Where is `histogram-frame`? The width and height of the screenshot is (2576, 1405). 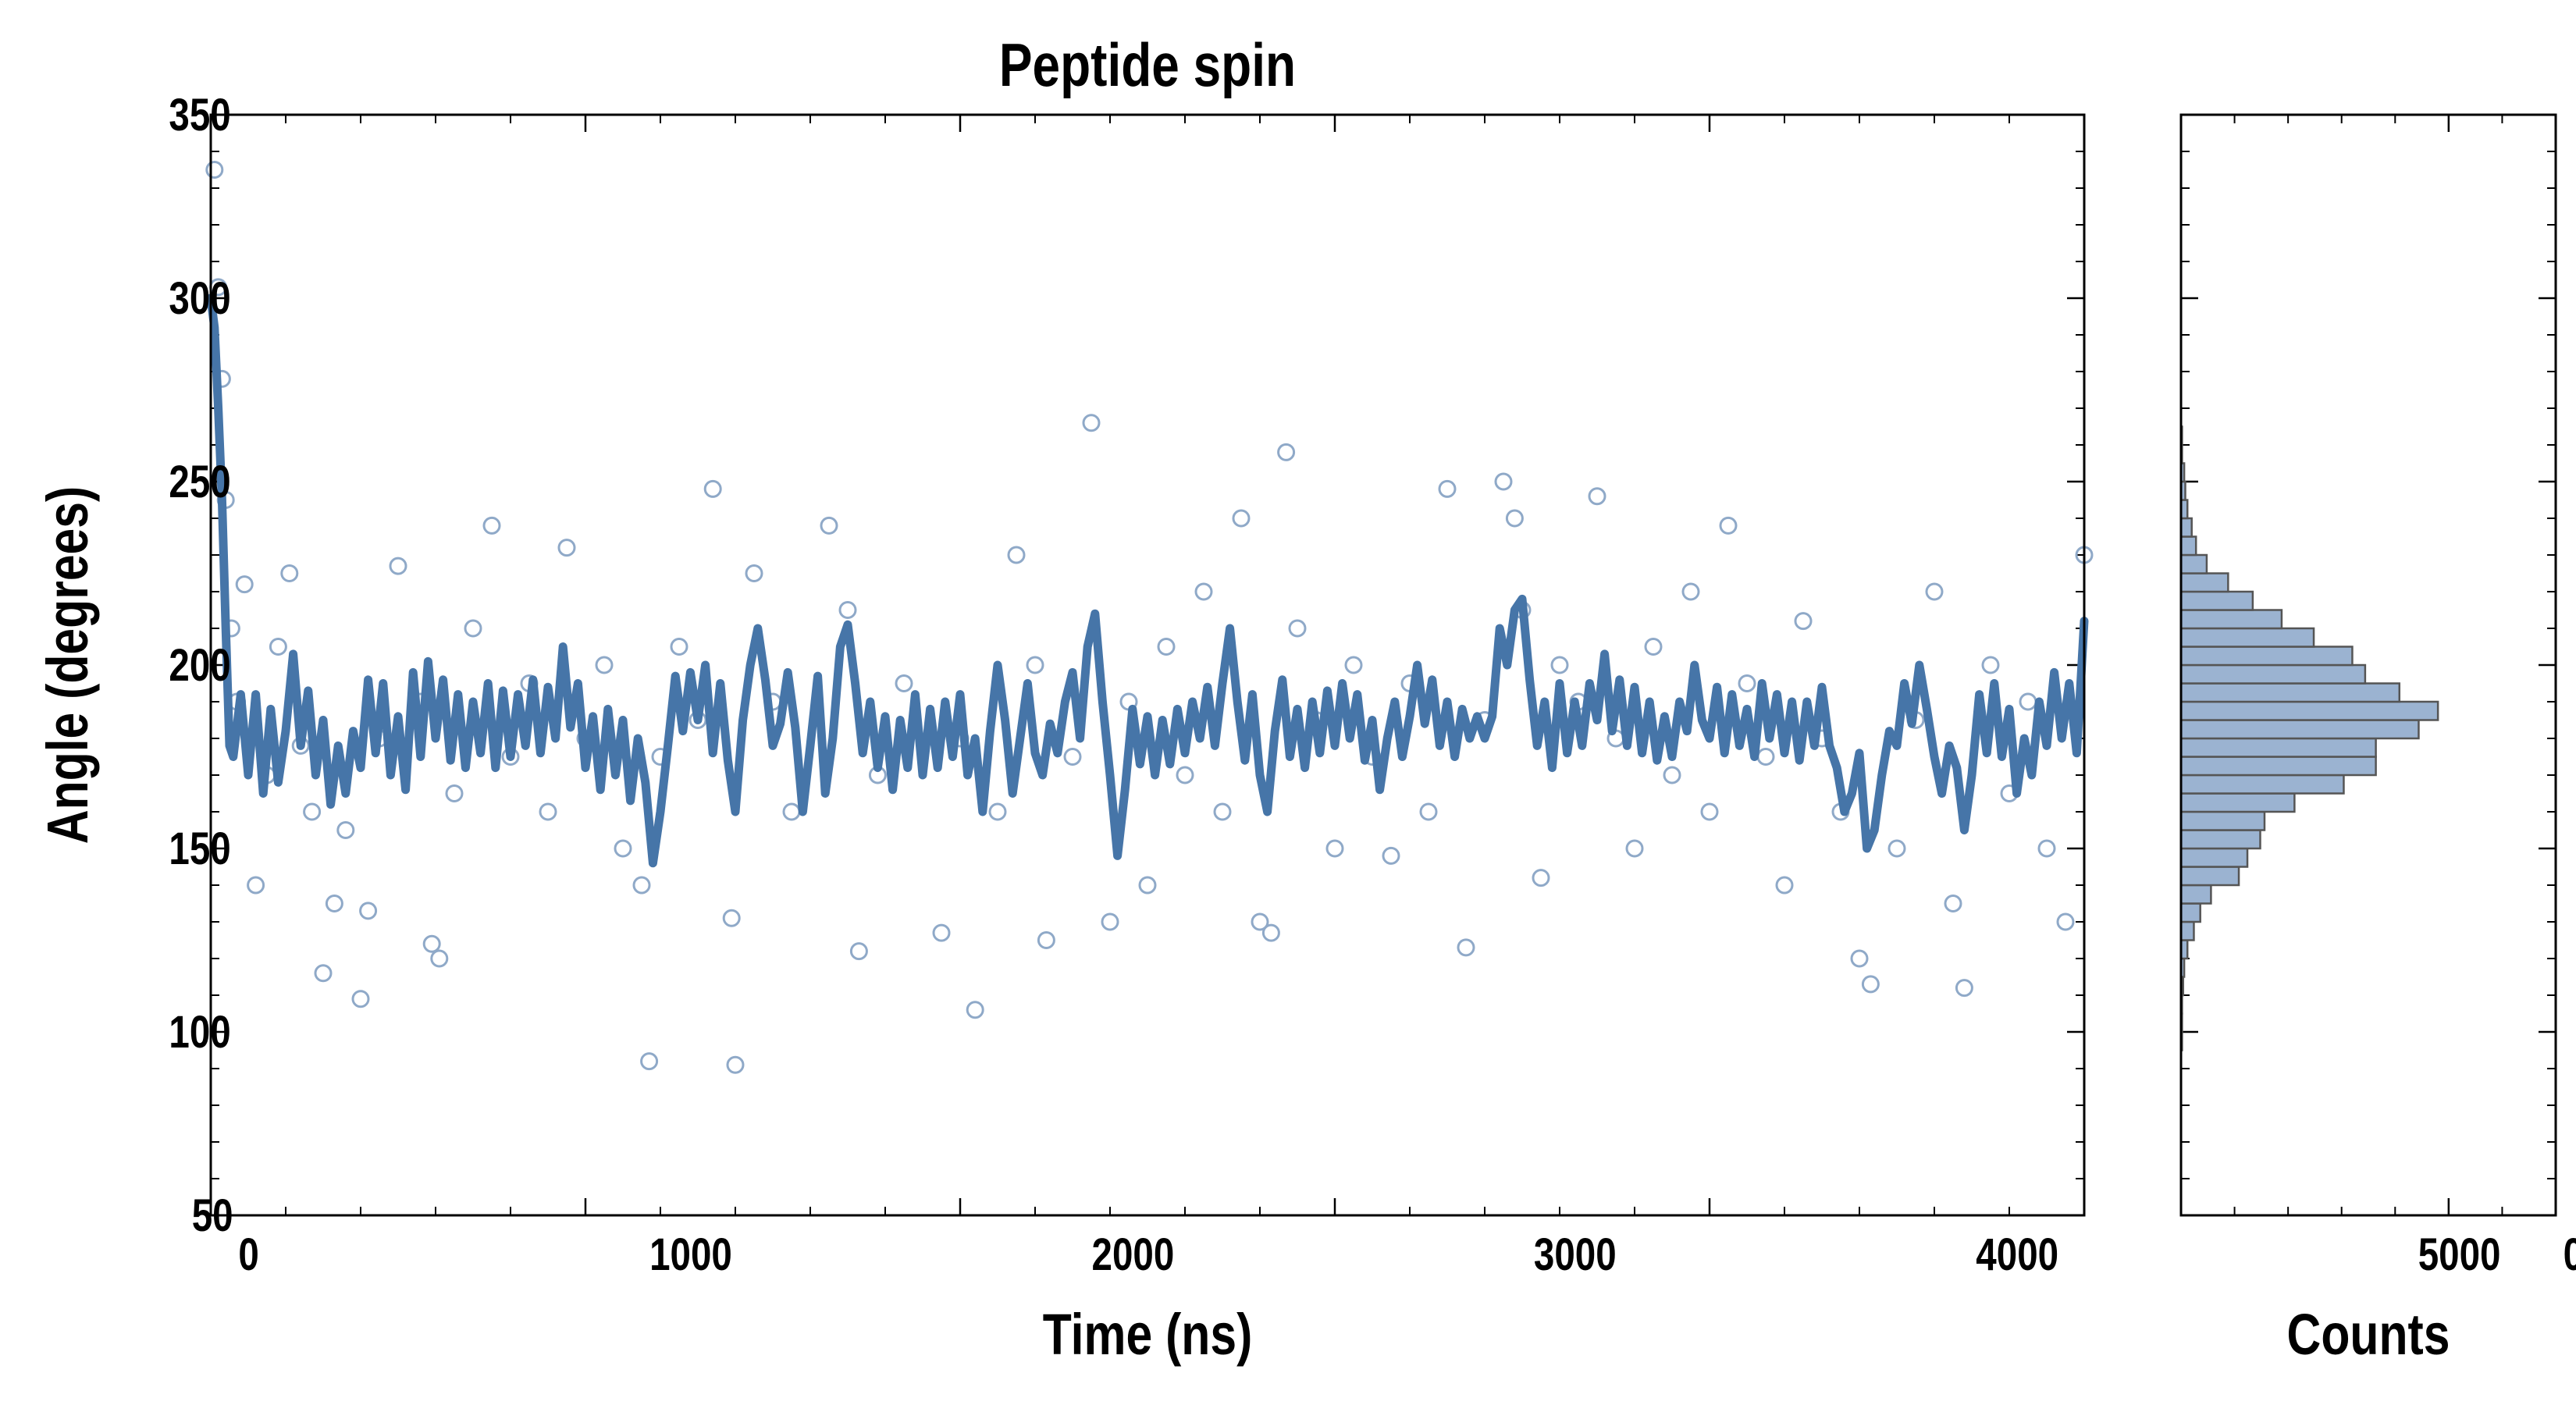
histogram-frame is located at coordinates (2368, 665).